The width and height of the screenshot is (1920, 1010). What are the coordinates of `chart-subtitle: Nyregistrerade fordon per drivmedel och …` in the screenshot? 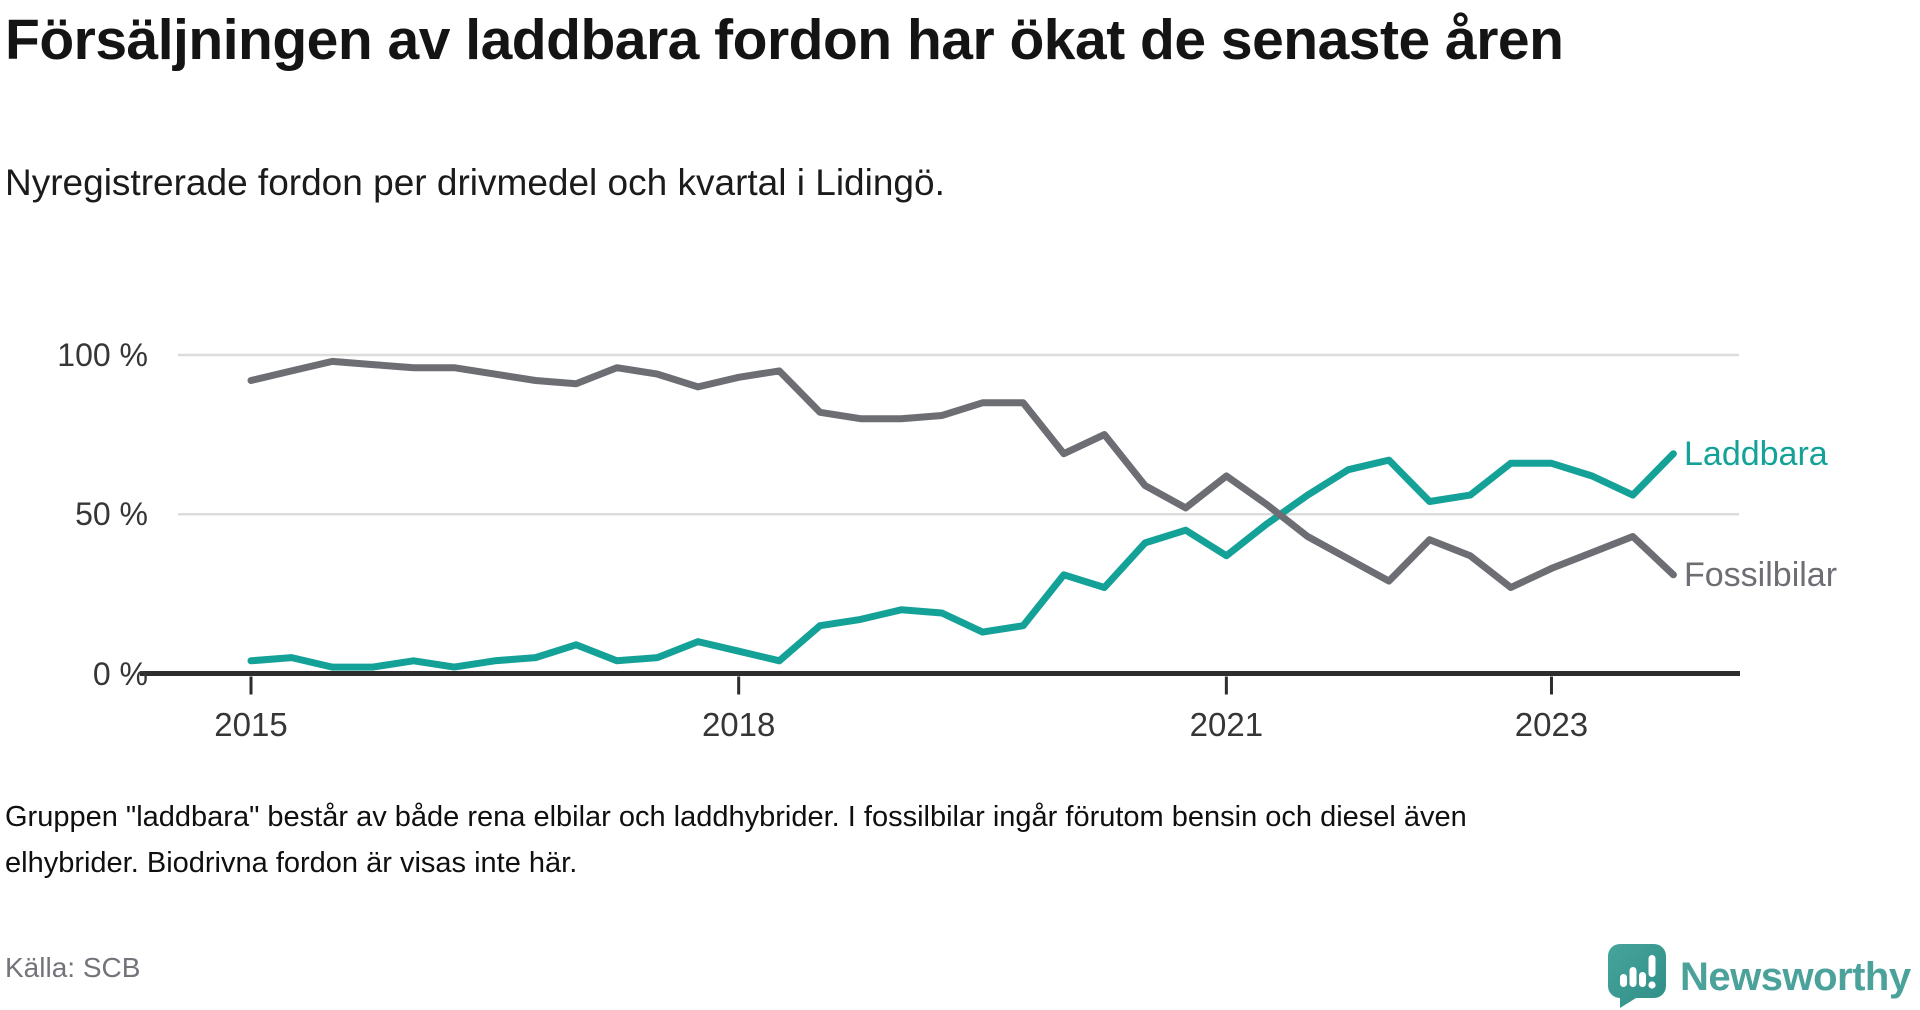 It's located at (475, 182).